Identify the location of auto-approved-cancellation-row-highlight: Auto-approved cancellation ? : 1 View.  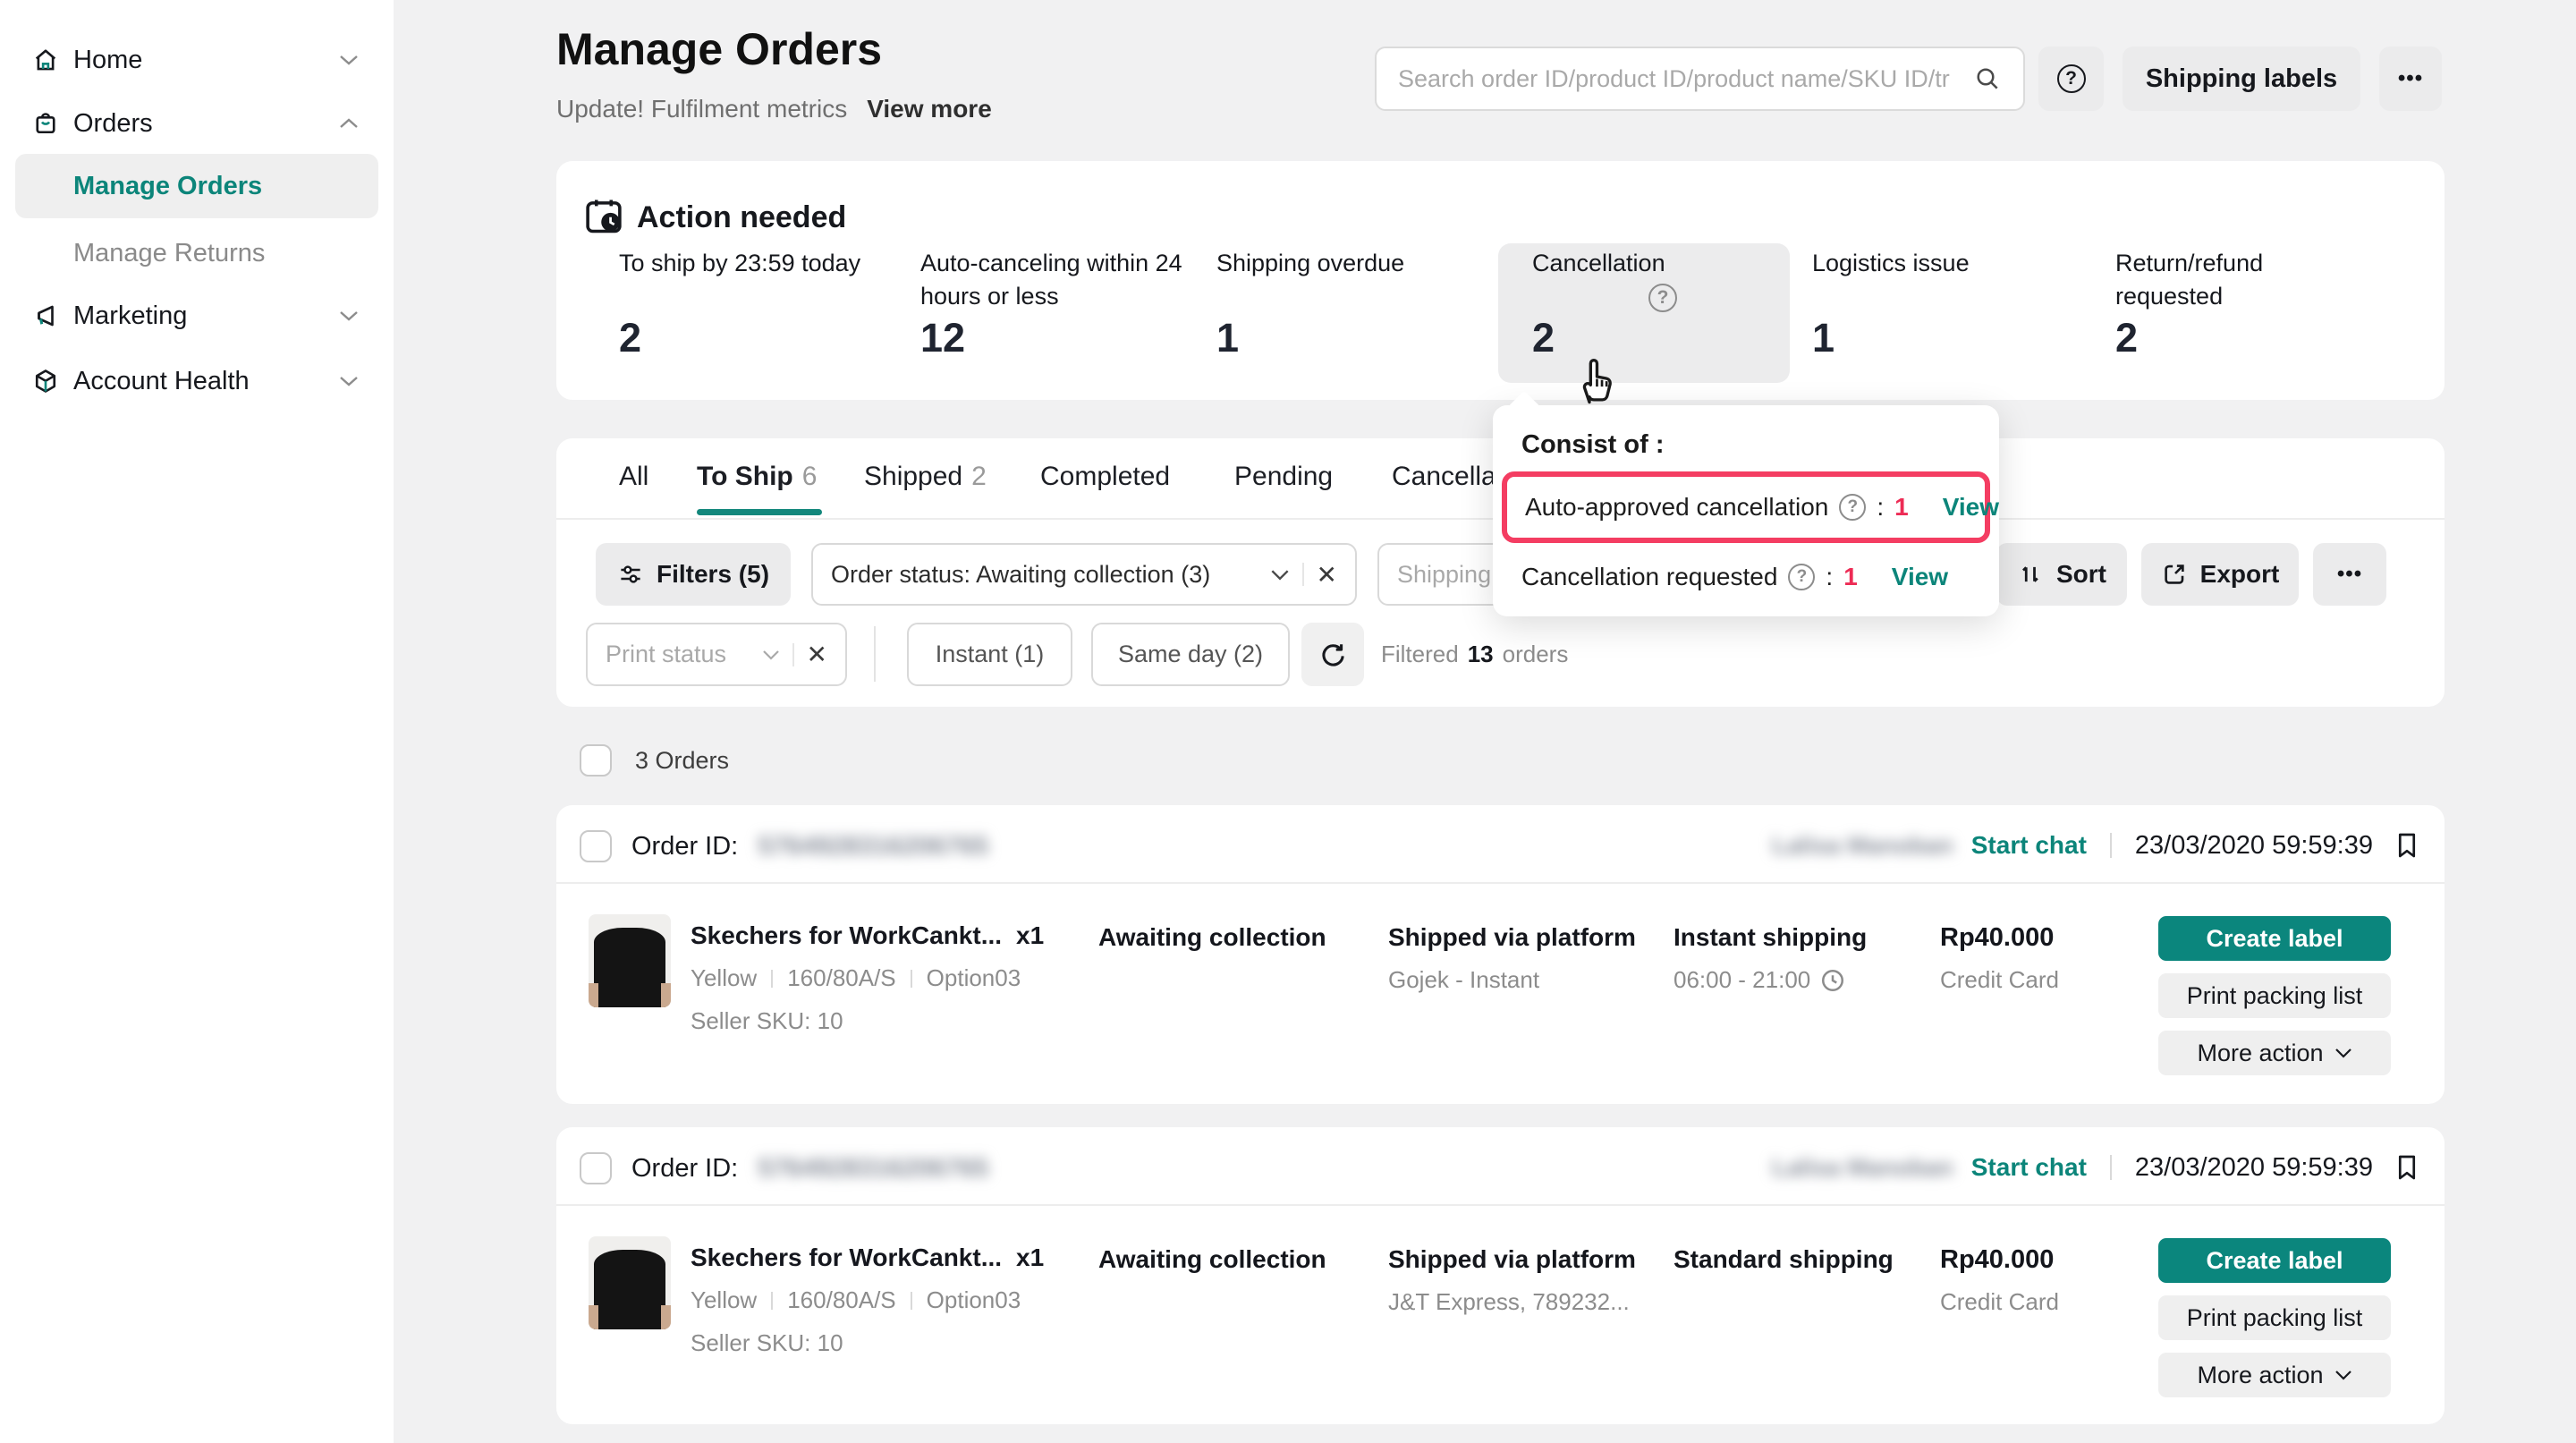
(1750, 507).